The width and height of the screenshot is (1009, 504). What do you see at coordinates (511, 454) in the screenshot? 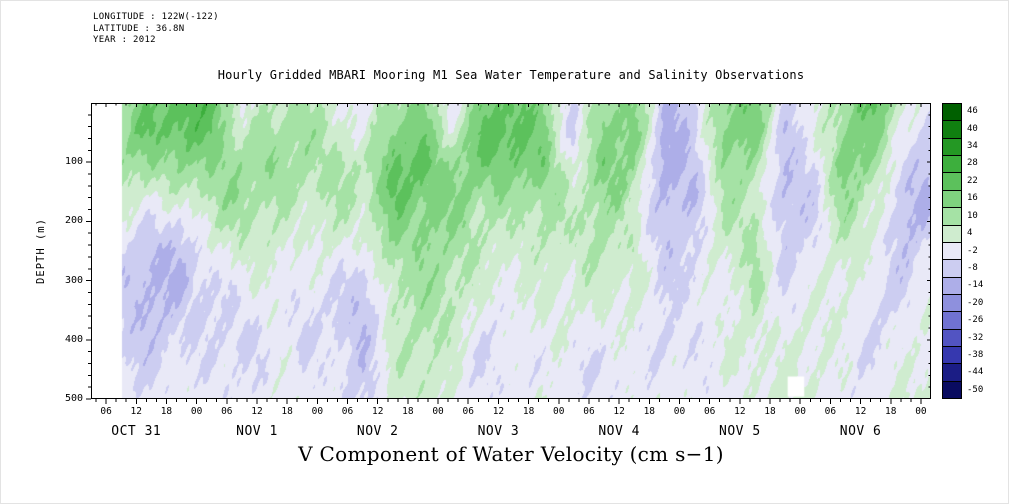
I see `bottom-axis-title: V Component of Water Velocity (cm s−1)` at bounding box center [511, 454].